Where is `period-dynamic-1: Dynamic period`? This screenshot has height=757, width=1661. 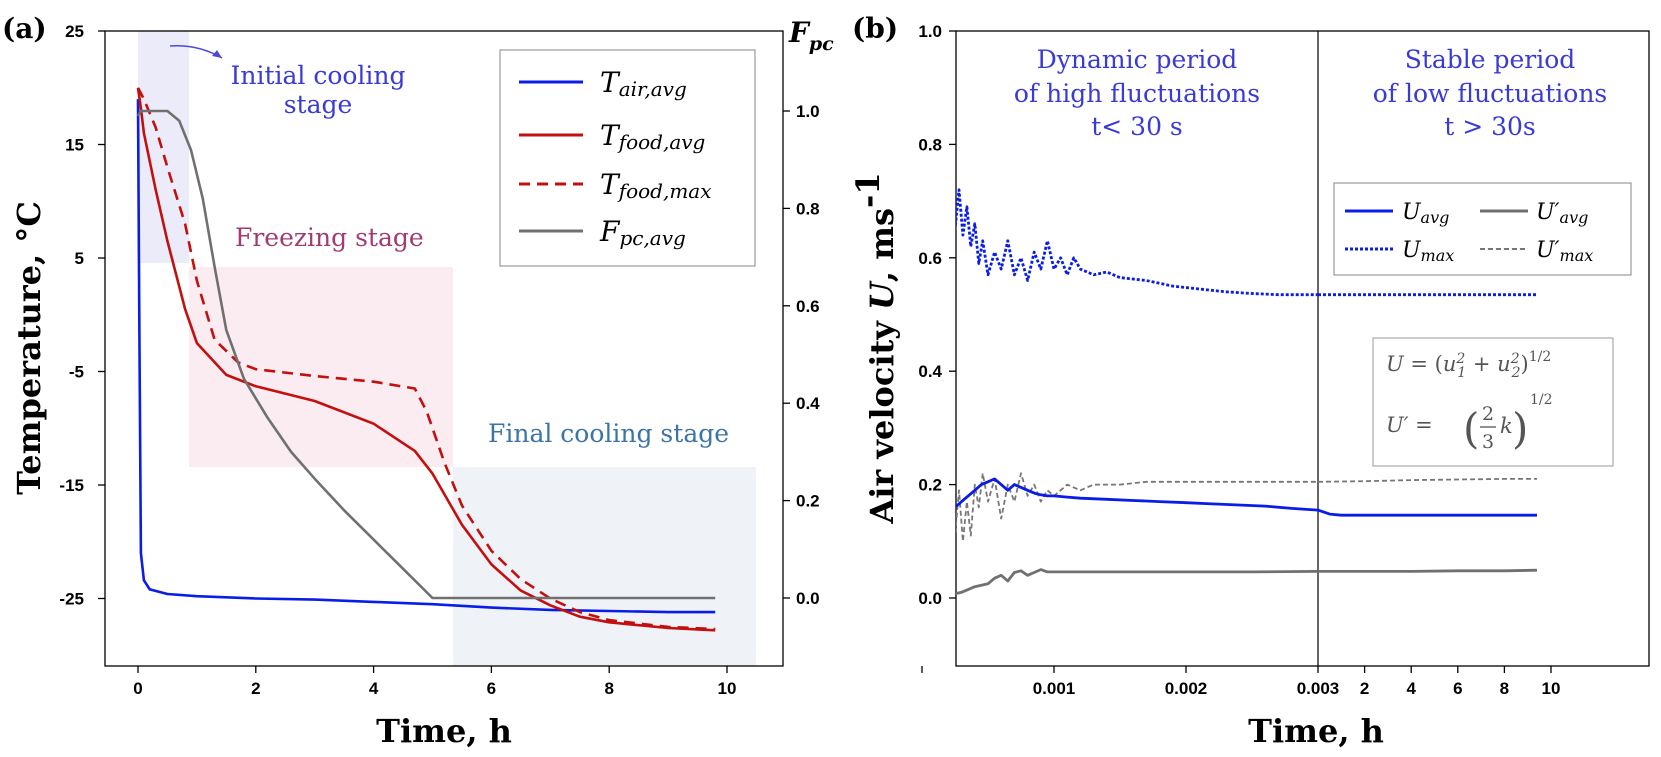
period-dynamic-1: Dynamic period is located at coordinates (1137, 59).